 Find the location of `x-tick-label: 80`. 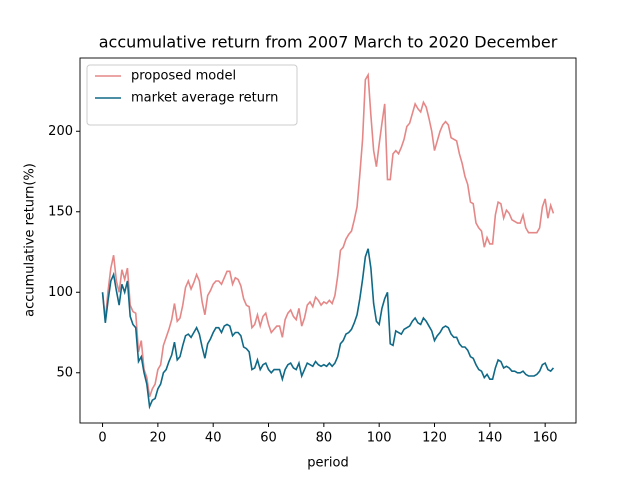

x-tick-label: 80 is located at coordinates (324, 438).